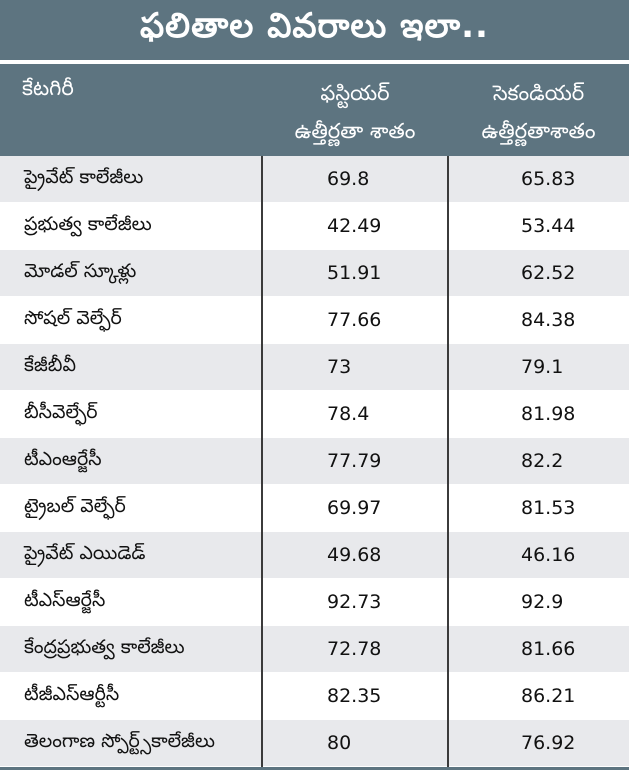 The height and width of the screenshot is (770, 629). I want to click on second-year-cell: 46.16, so click(538, 555).